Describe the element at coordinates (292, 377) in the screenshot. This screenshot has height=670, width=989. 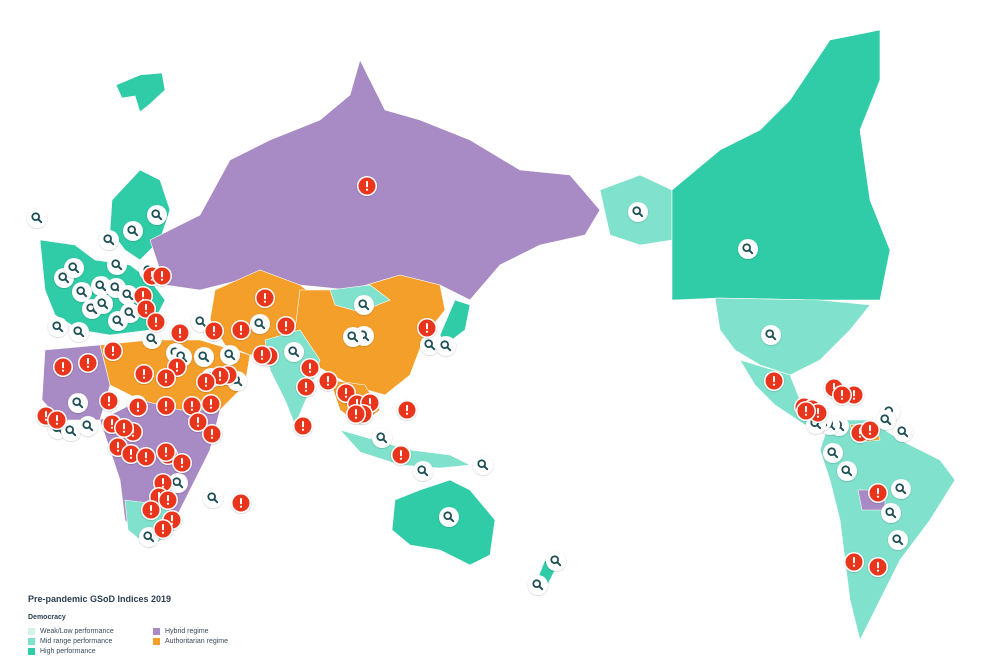
I see `region-india` at that location.